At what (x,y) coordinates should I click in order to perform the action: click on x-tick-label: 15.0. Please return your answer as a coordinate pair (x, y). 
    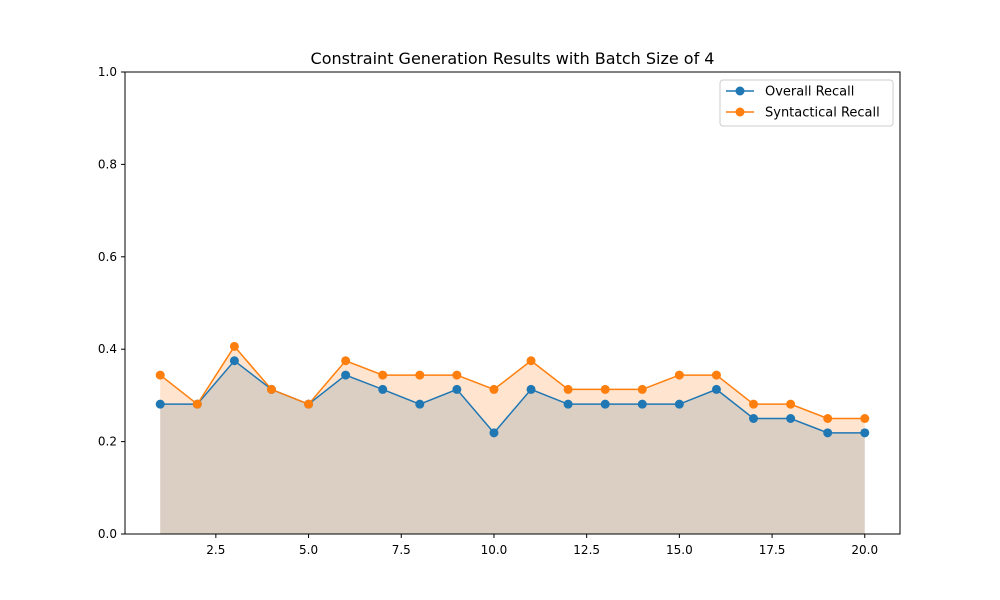
    Looking at the image, I should click on (679, 550).